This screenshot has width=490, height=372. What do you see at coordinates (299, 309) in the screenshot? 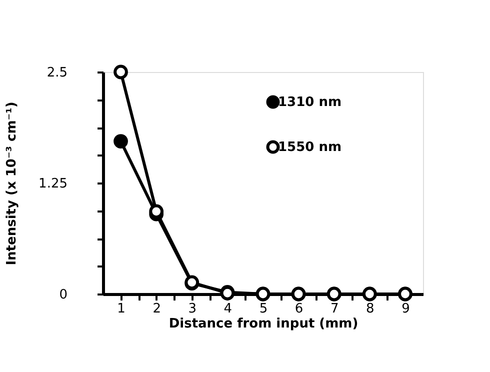
I see `x-tick-label: 6` at bounding box center [299, 309].